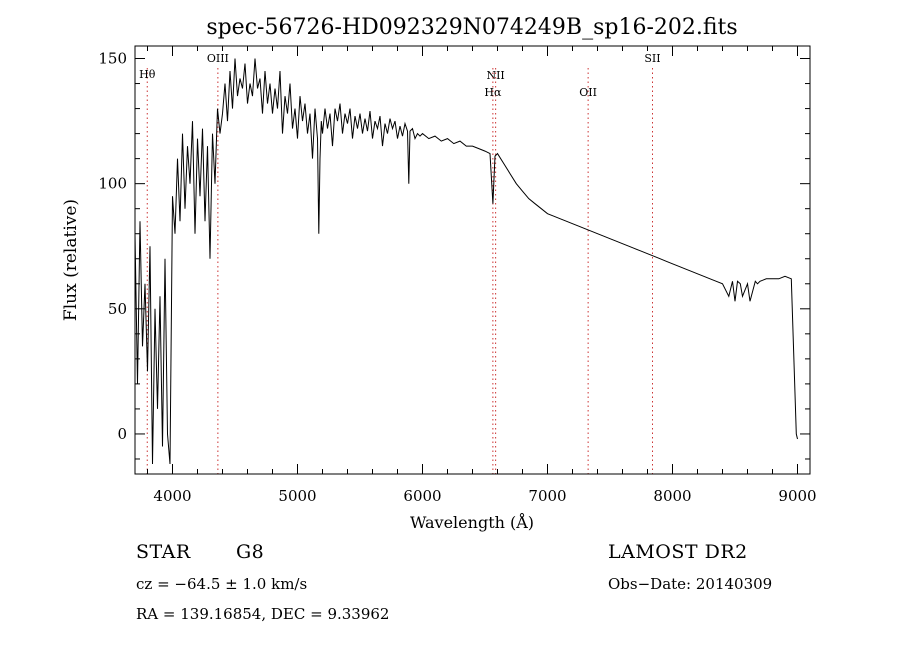 The height and width of the screenshot is (650, 900). I want to click on line-label: Hθ, so click(147, 74).